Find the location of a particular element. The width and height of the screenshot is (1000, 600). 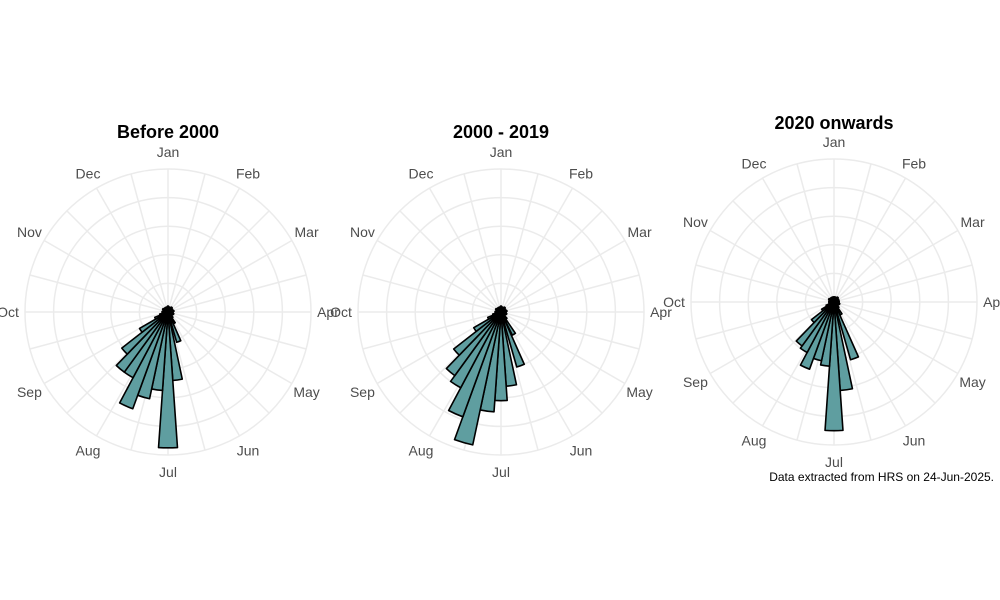

panel-title: Before 2000 is located at coordinates (168, 132).